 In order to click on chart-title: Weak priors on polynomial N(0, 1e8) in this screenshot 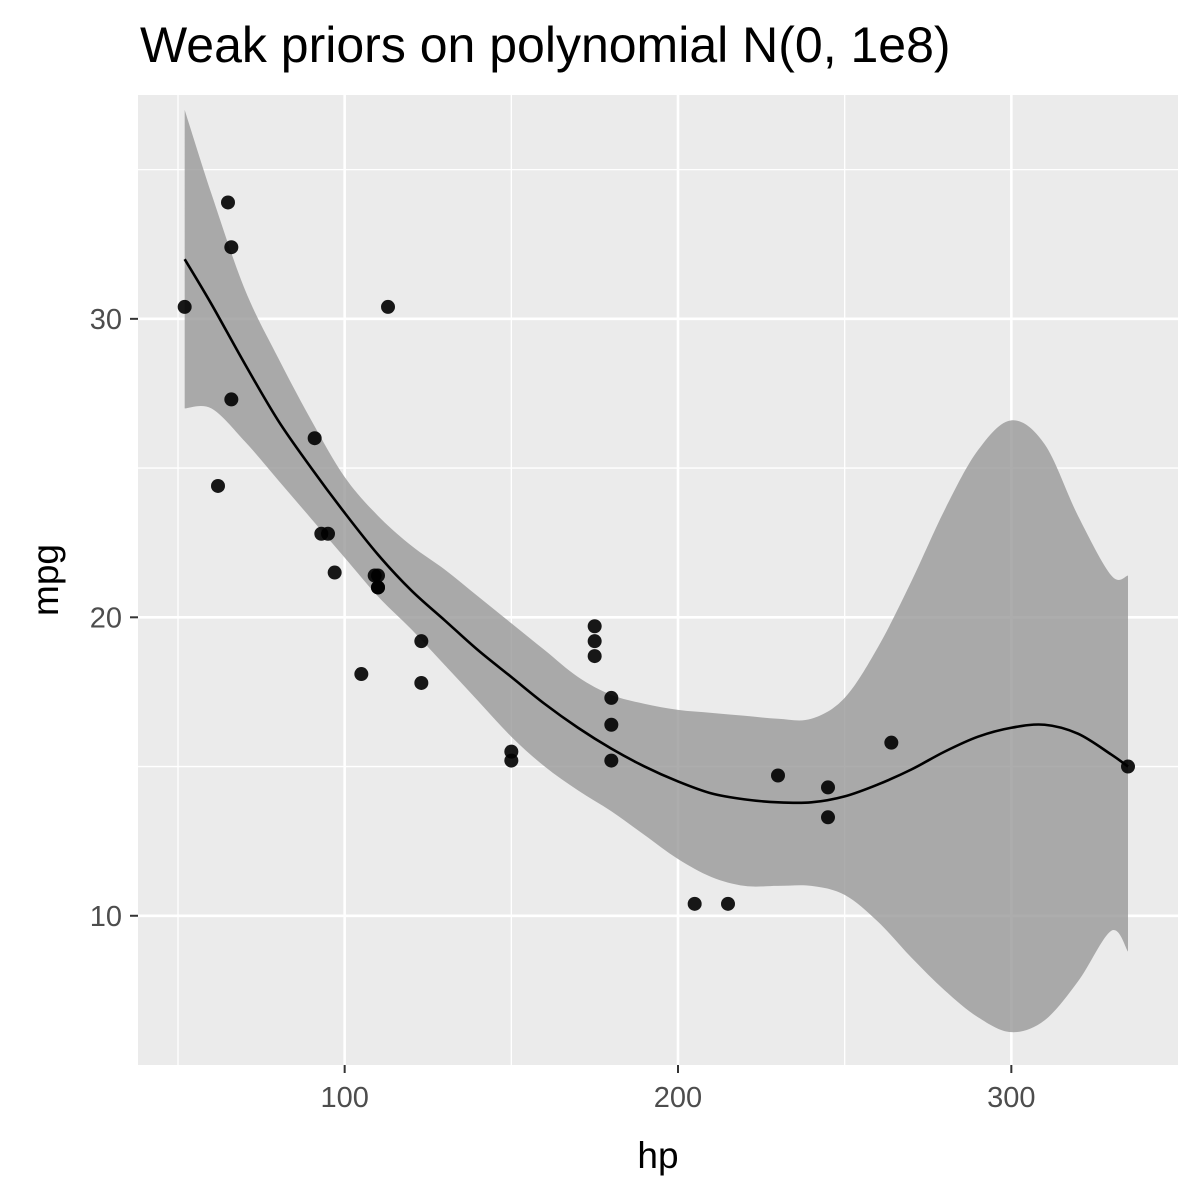, I will do `click(545, 45)`.